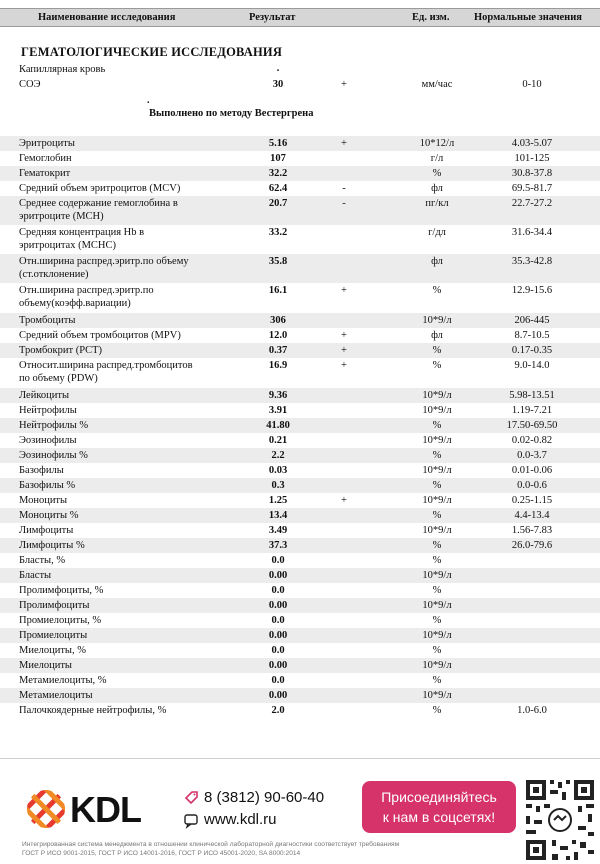  I want to click on table-row: Эритроциты 5.16 +10*12/л 4.03-5.07, so click(300, 143).